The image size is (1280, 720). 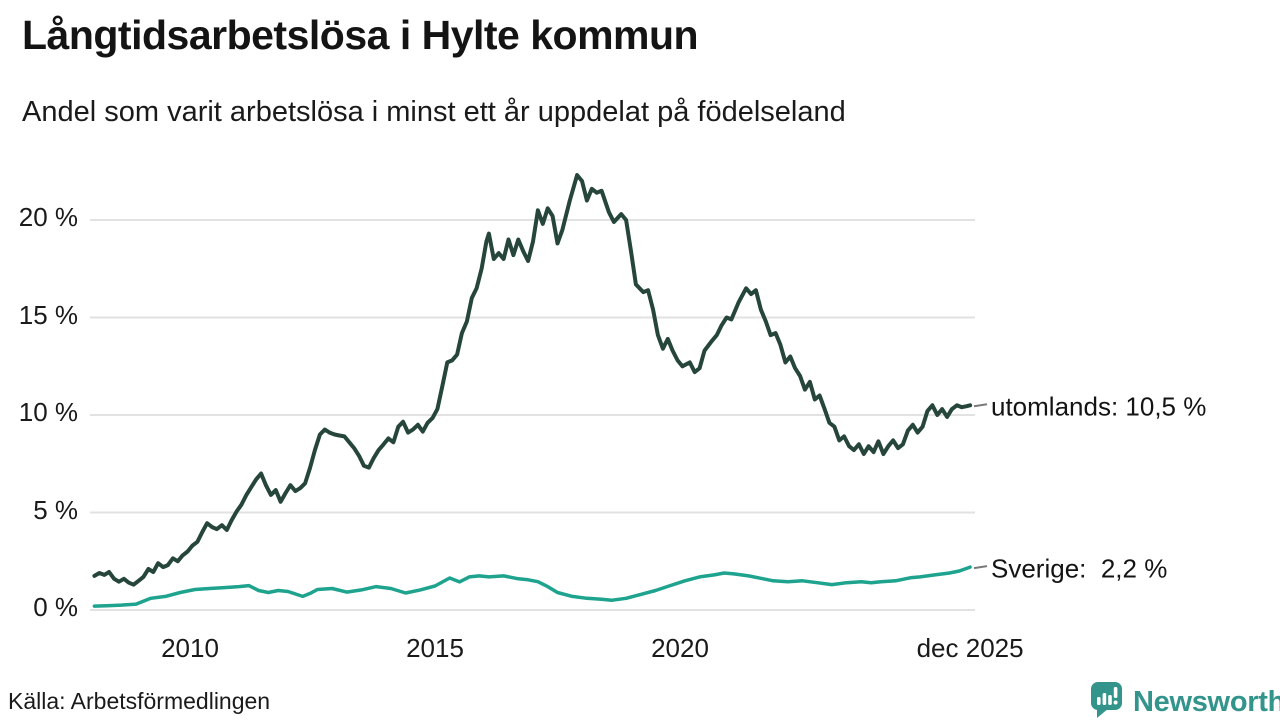 I want to click on x-axis-tick-label: dec 2025, so click(x=970, y=648).